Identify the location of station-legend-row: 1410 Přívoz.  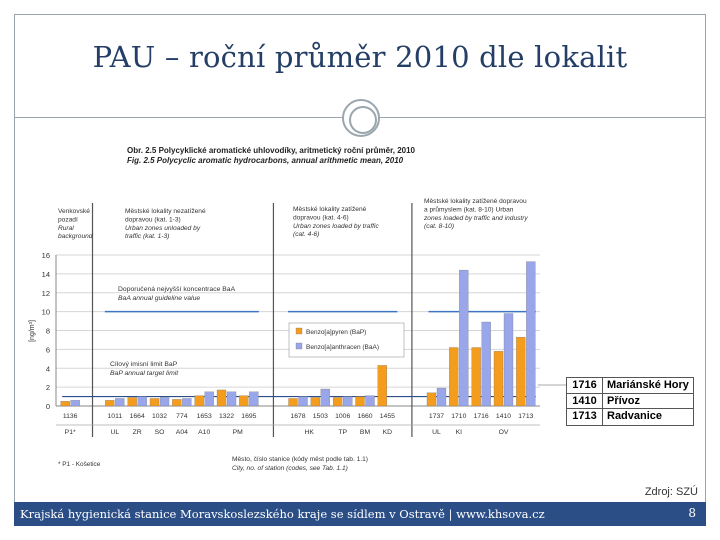
(630, 401).